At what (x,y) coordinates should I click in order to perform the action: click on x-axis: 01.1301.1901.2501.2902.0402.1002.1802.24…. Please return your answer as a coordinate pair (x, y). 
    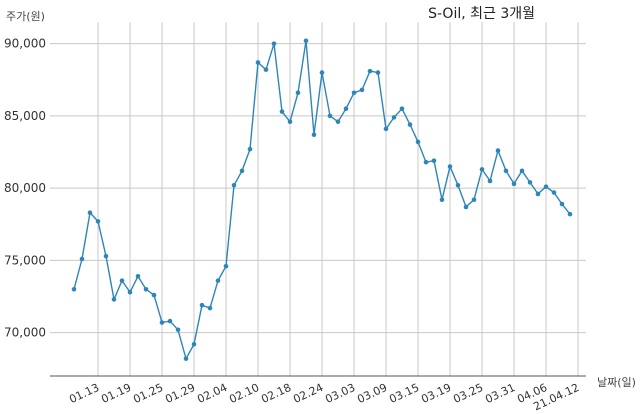
    Looking at the image, I should click on (318, 394).